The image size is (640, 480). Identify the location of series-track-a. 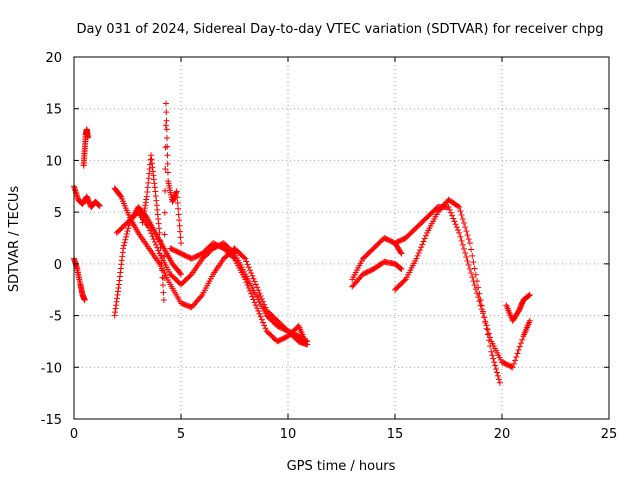
(87, 196).